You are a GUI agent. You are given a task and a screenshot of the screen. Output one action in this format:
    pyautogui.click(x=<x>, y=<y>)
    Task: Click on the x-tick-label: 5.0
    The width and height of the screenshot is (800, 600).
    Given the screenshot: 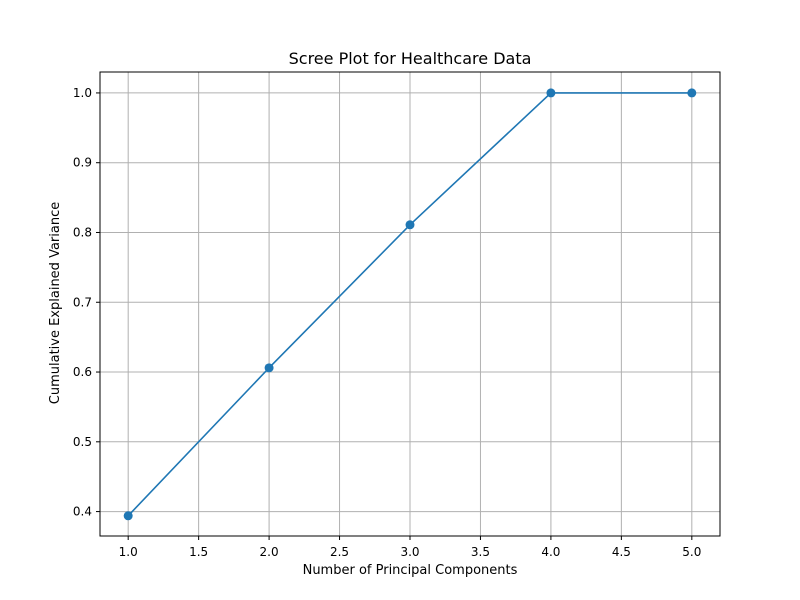 What is the action you would take?
    pyautogui.click(x=691, y=552)
    